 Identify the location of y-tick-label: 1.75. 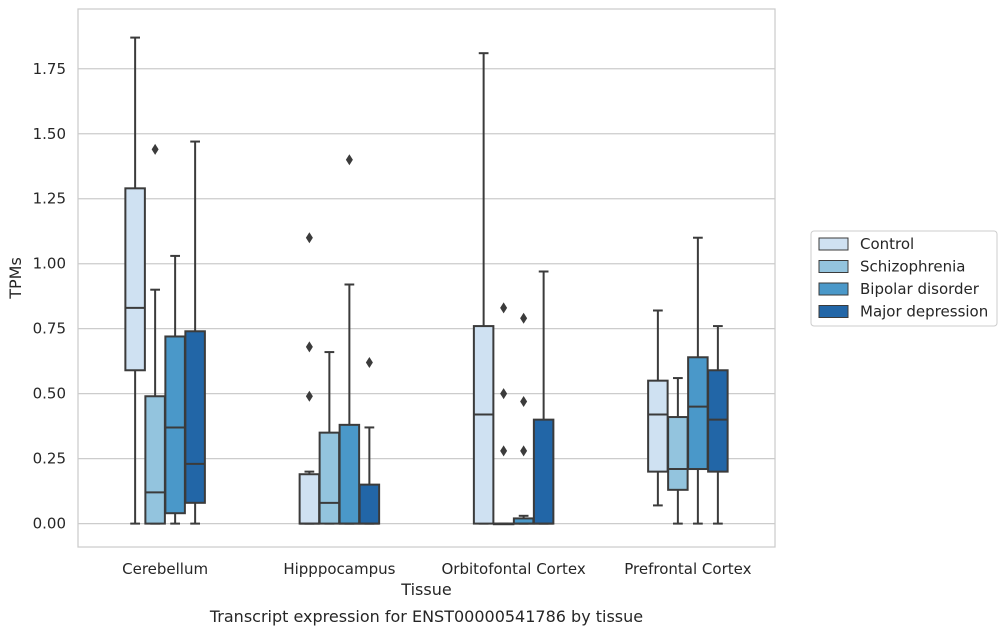
(49, 69).